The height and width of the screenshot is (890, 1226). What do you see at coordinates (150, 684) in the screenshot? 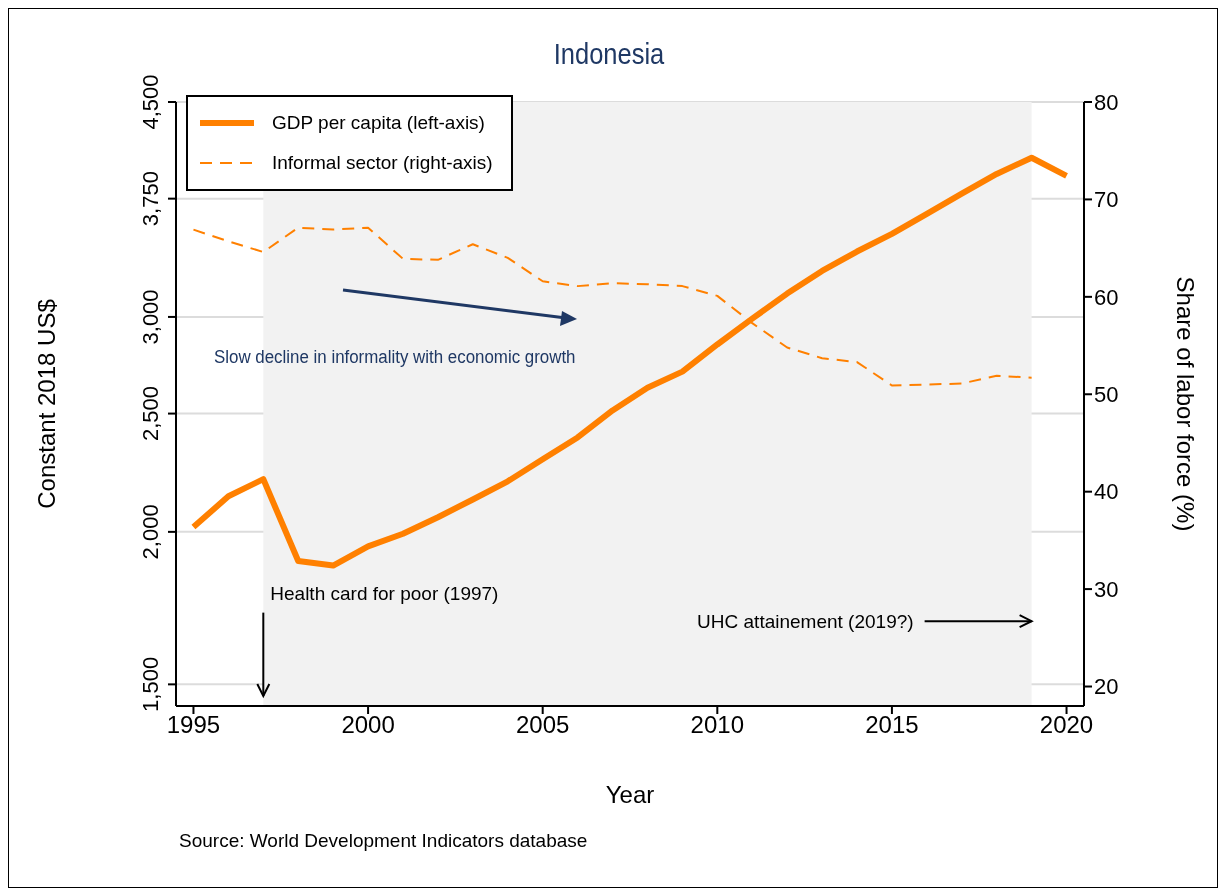
I see `y-tick-label: 1,500` at bounding box center [150, 684].